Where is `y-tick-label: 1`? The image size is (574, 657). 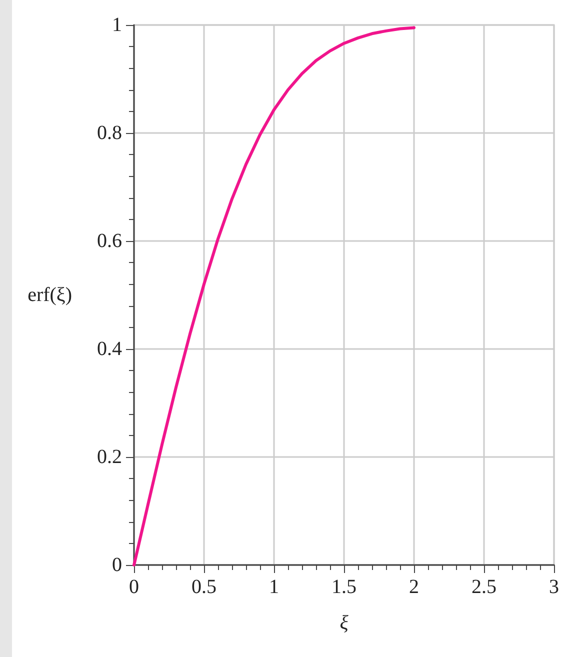
y-tick-label: 1 is located at coordinates (117, 25).